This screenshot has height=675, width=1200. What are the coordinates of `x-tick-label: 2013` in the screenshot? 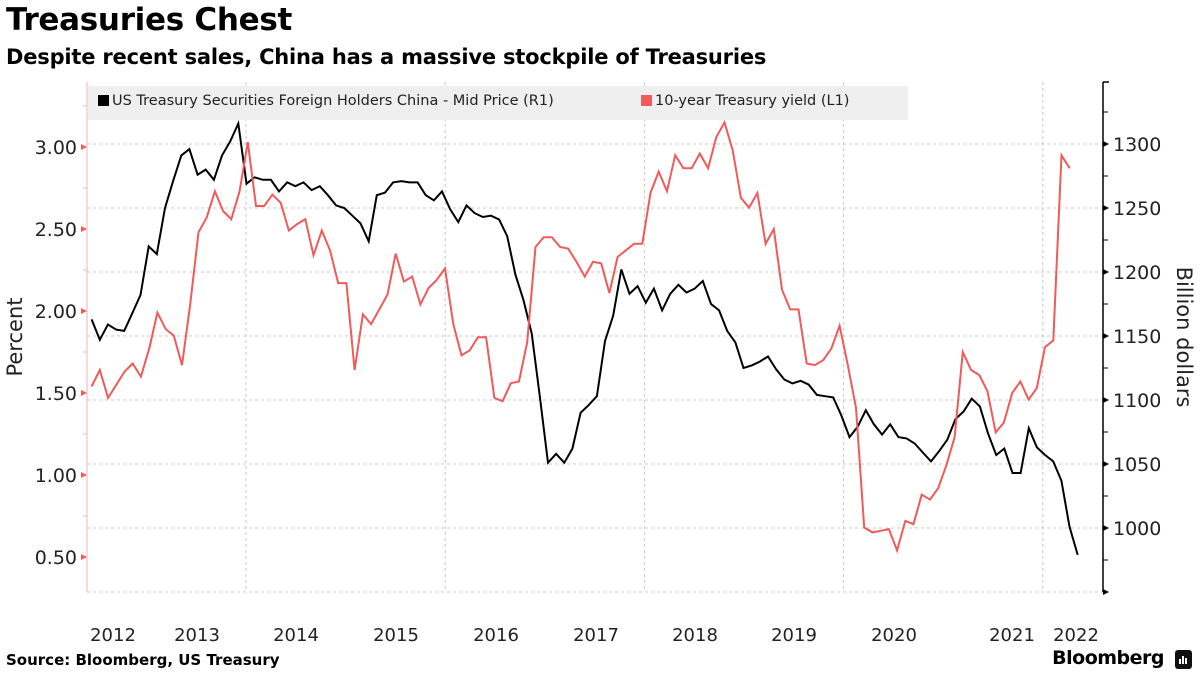 It's located at (197, 635).